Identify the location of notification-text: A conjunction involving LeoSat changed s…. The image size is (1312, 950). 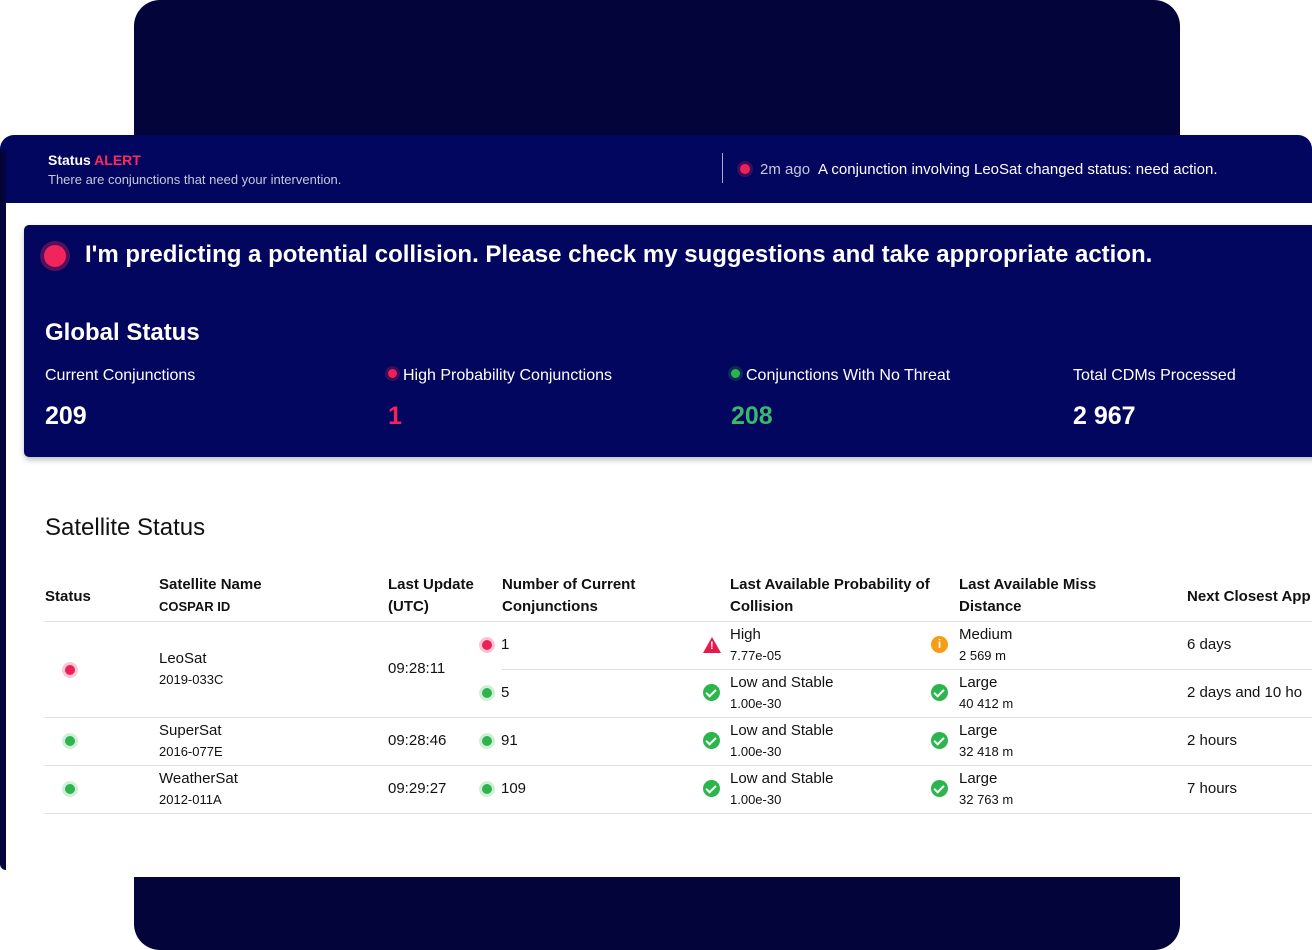
(1018, 169).